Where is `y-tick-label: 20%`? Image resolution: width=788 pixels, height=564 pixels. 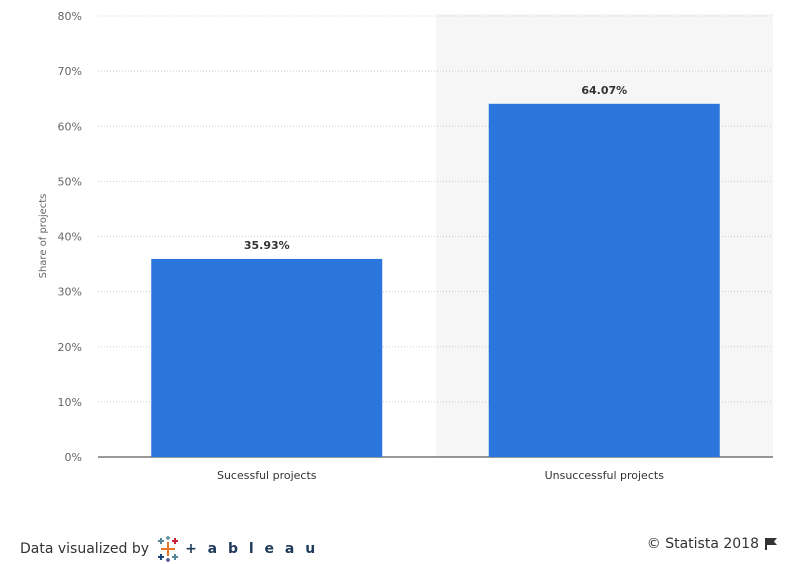
y-tick-label: 20% is located at coordinates (70, 347).